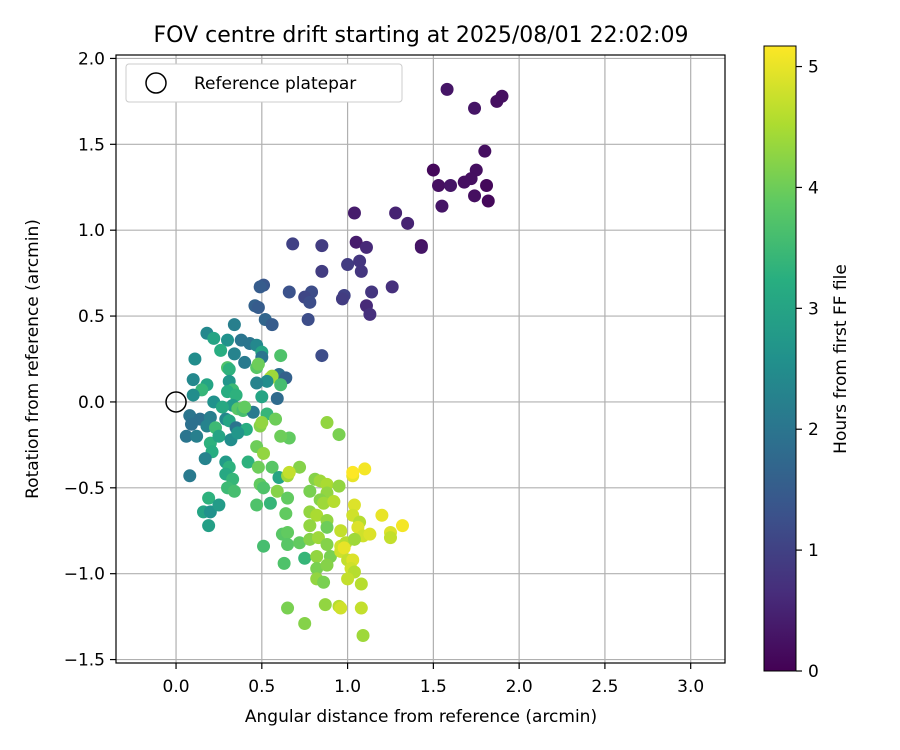 The image size is (900, 750). What do you see at coordinates (84, 489) in the screenshot?
I see `y-tick-label: −0.5` at bounding box center [84, 489].